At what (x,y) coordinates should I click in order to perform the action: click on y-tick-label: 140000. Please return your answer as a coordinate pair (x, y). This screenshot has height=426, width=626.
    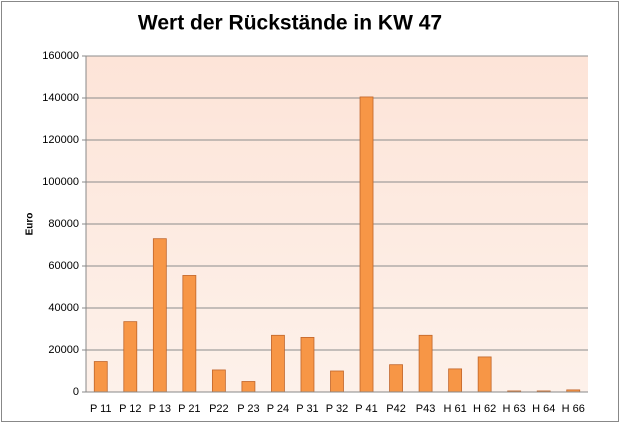
    Looking at the image, I should click on (60, 98).